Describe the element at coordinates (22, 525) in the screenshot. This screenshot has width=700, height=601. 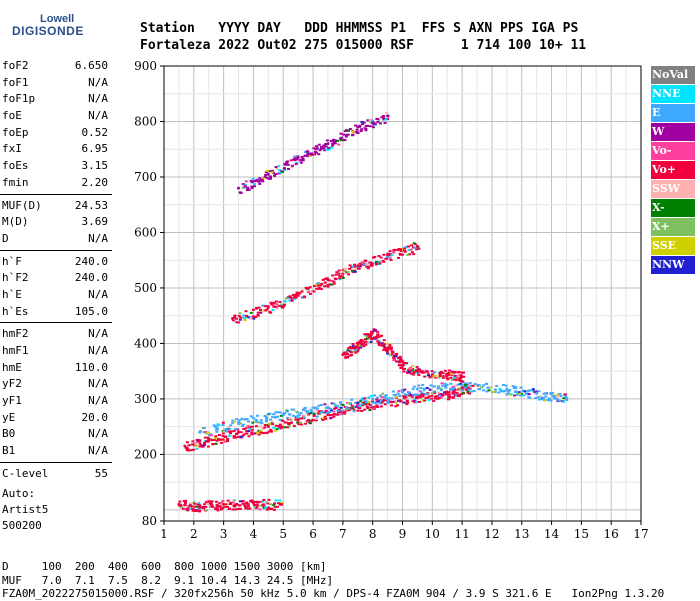
I see `auto-version: 500200` at that location.